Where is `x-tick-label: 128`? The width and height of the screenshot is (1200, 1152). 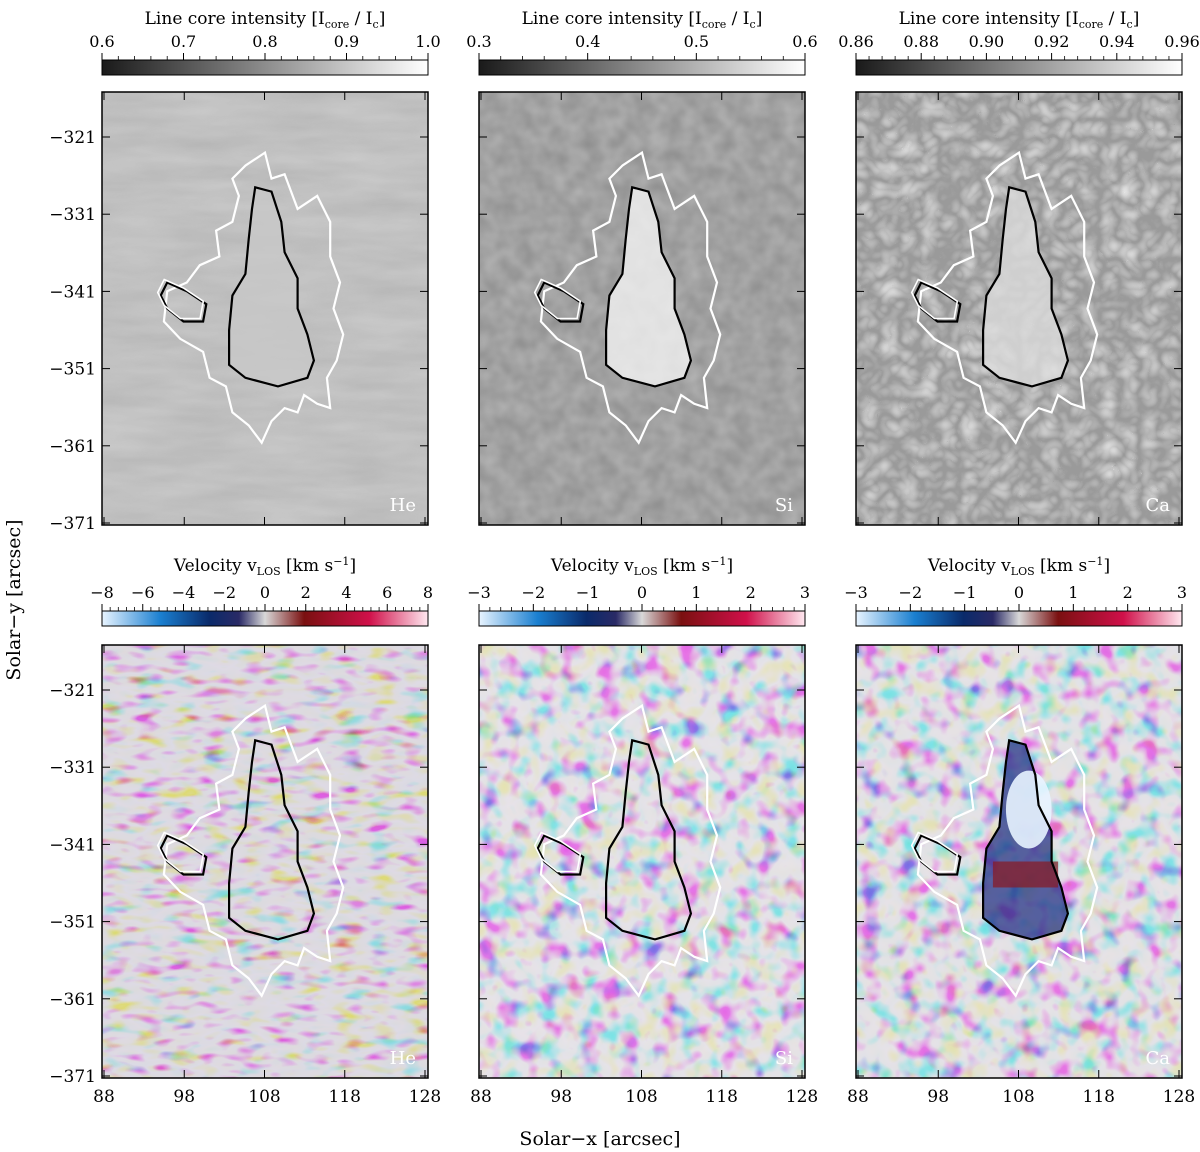 x-tick-label: 128 is located at coordinates (802, 1097).